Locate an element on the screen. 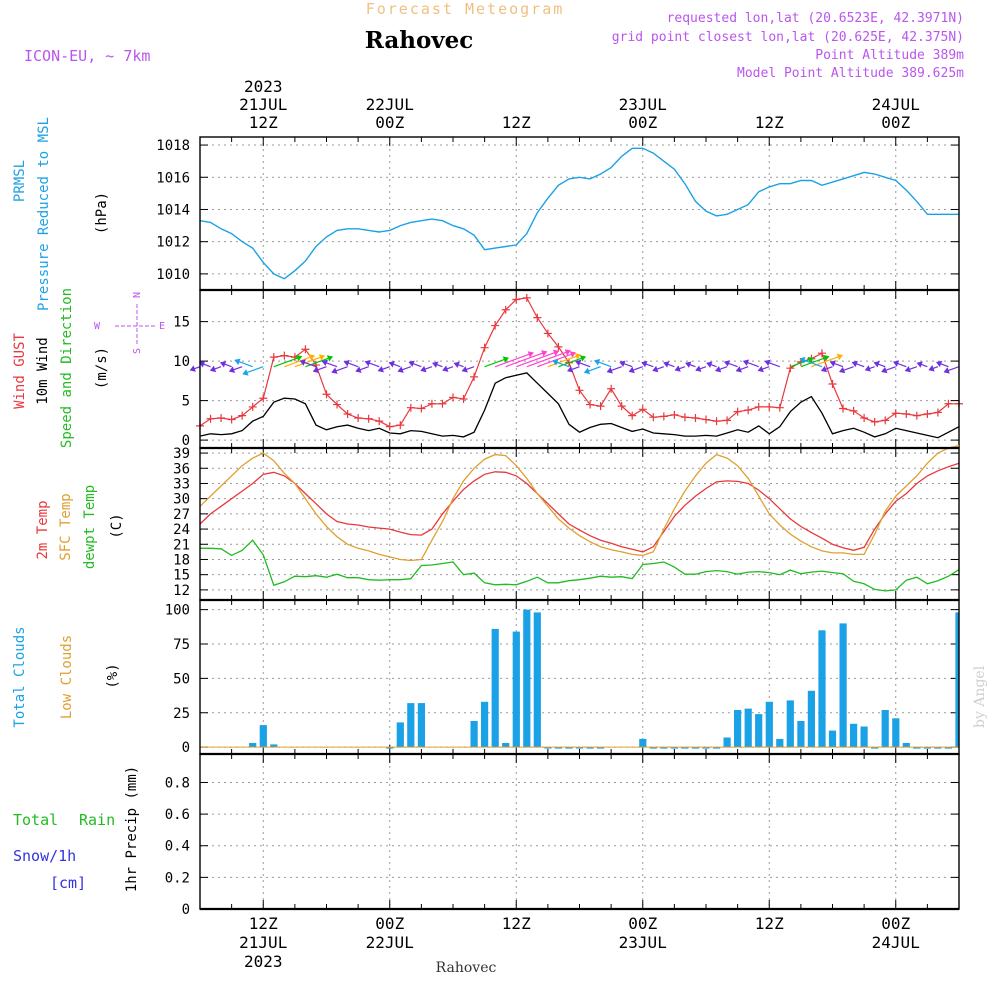  bottom-axis-date: 23JUL is located at coordinates (643, 942).